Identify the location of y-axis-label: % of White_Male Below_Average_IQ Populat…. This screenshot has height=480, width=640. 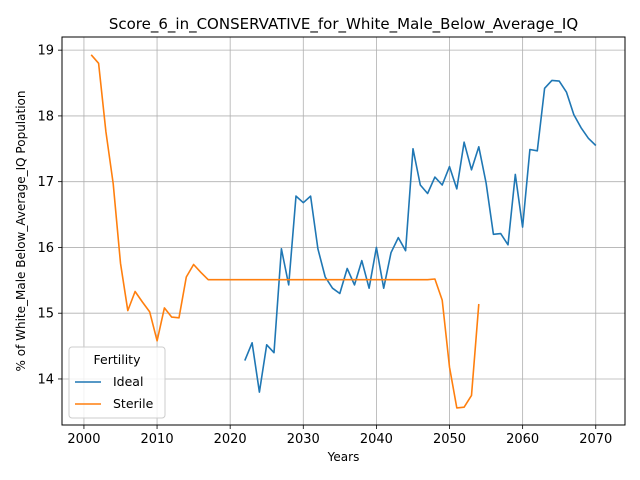
(21, 231).